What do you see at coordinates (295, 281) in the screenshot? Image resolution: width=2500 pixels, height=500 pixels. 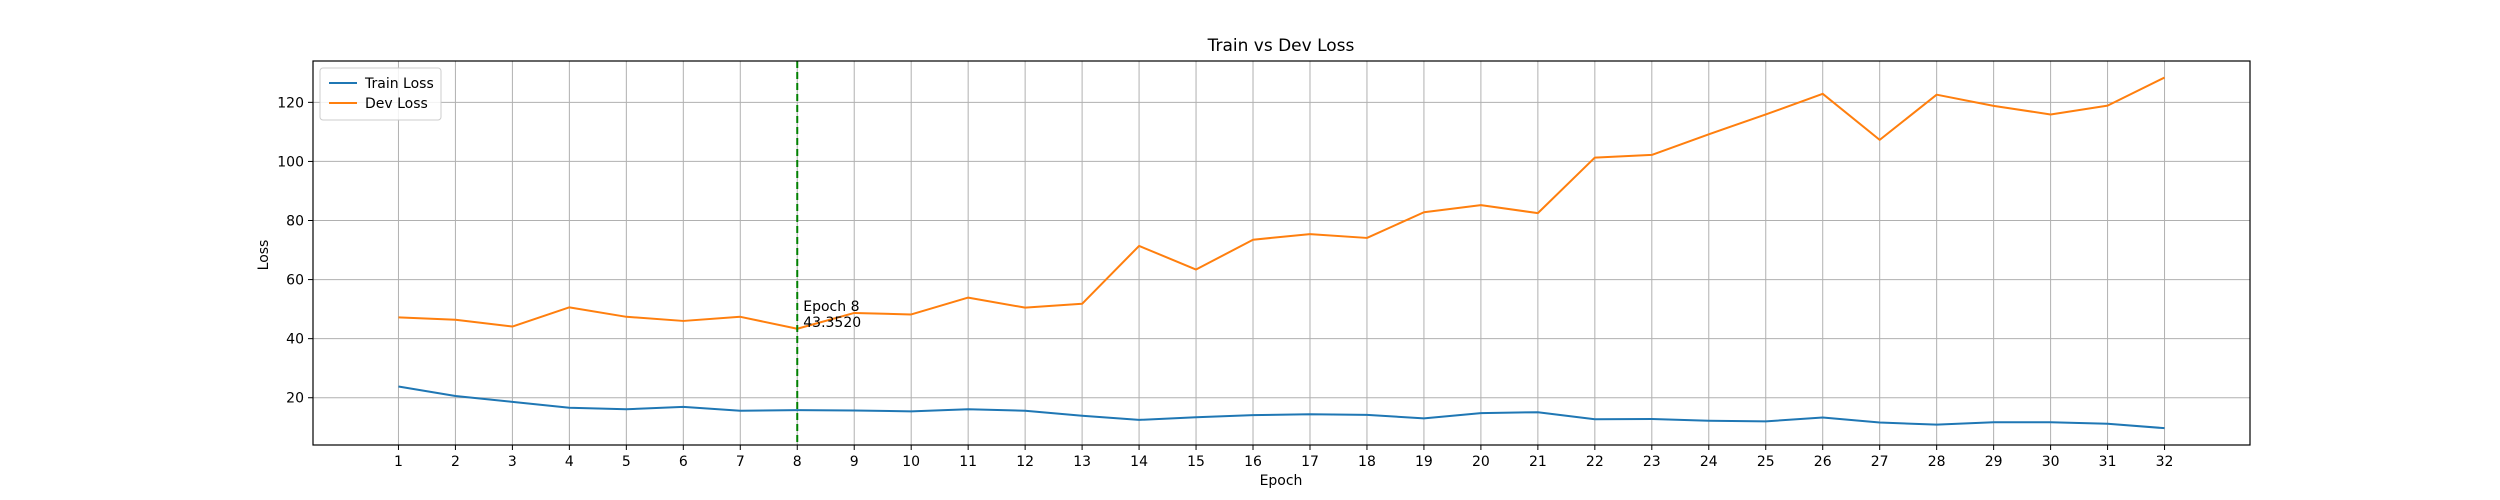 I see `y-tick-label: 60` at bounding box center [295, 281].